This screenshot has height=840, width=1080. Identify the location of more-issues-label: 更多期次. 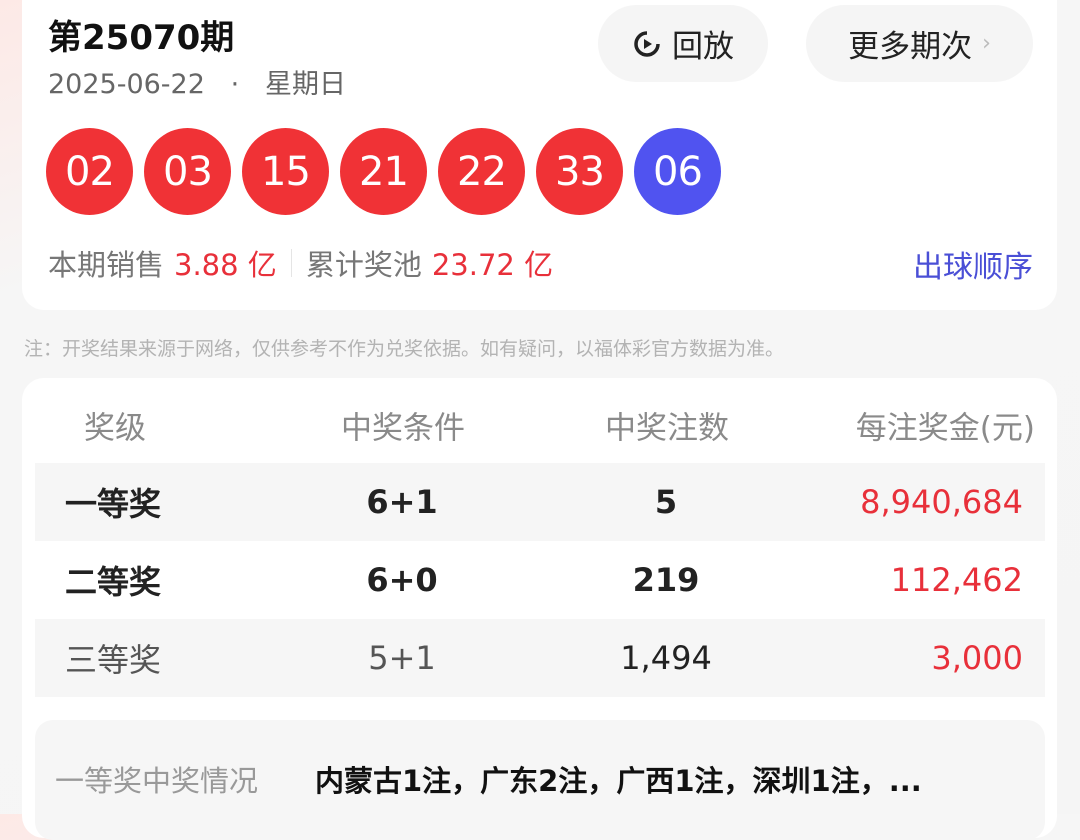
(910, 47).